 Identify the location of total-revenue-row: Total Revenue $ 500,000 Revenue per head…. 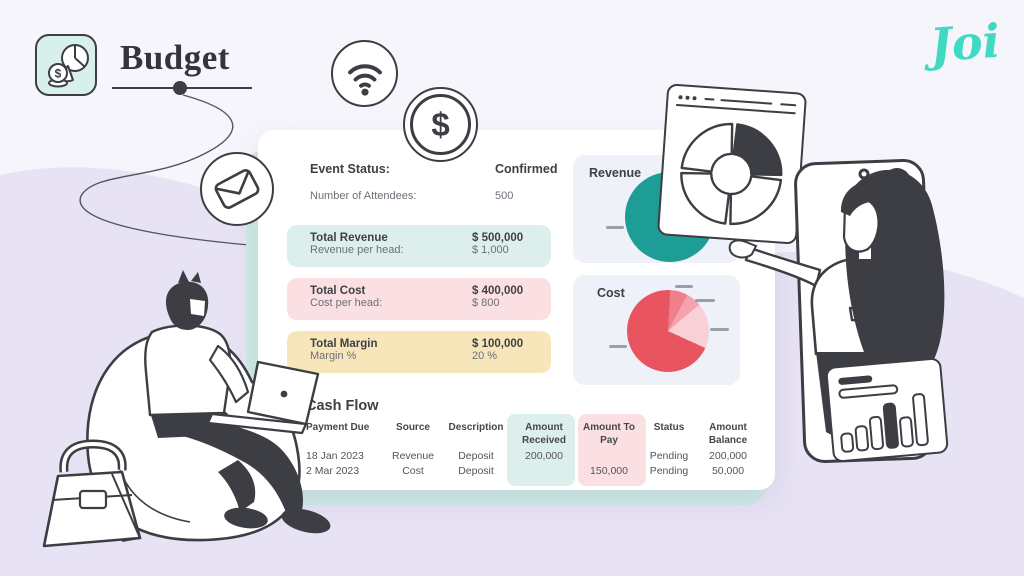
(419, 246).